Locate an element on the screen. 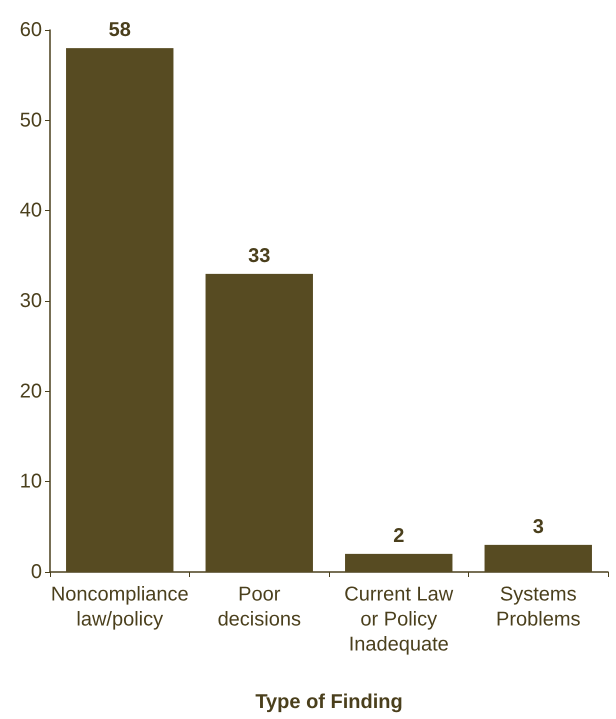  y-tick-label: 50 is located at coordinates (31, 120).